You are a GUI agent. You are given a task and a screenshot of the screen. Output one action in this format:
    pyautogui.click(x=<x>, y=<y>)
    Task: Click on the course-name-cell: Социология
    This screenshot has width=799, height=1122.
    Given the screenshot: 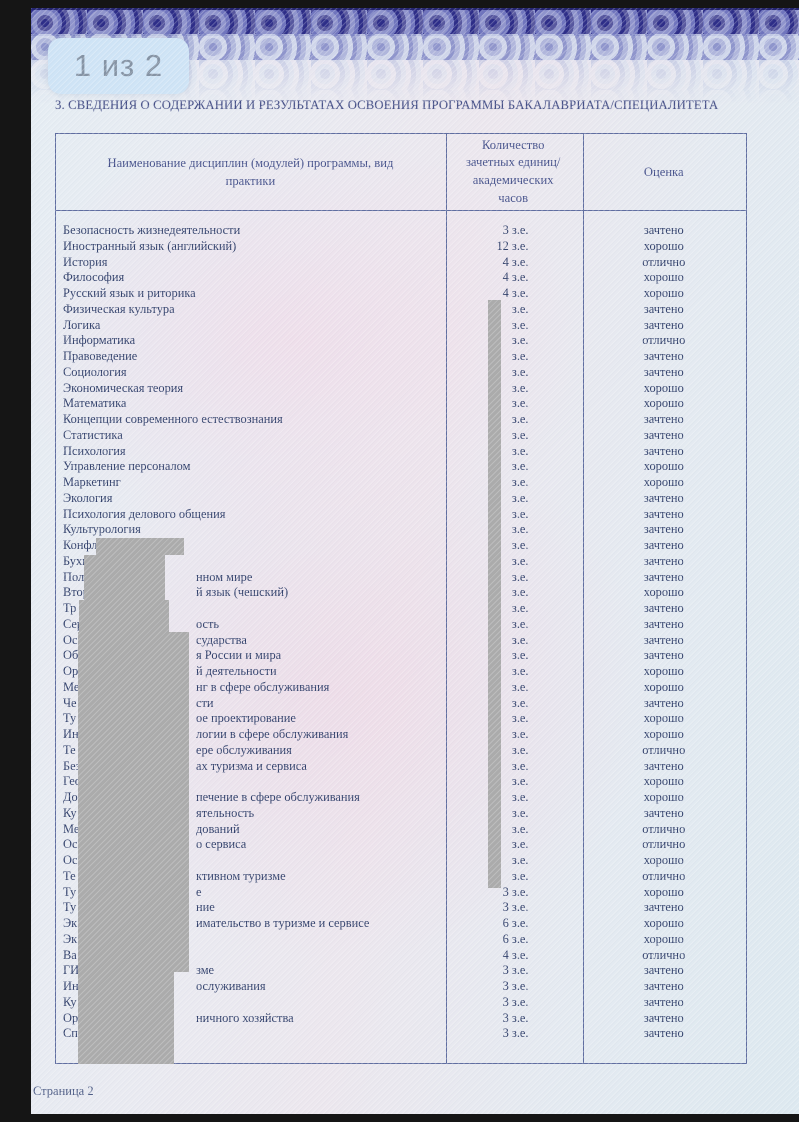 What is the action you would take?
    pyautogui.click(x=95, y=371)
    